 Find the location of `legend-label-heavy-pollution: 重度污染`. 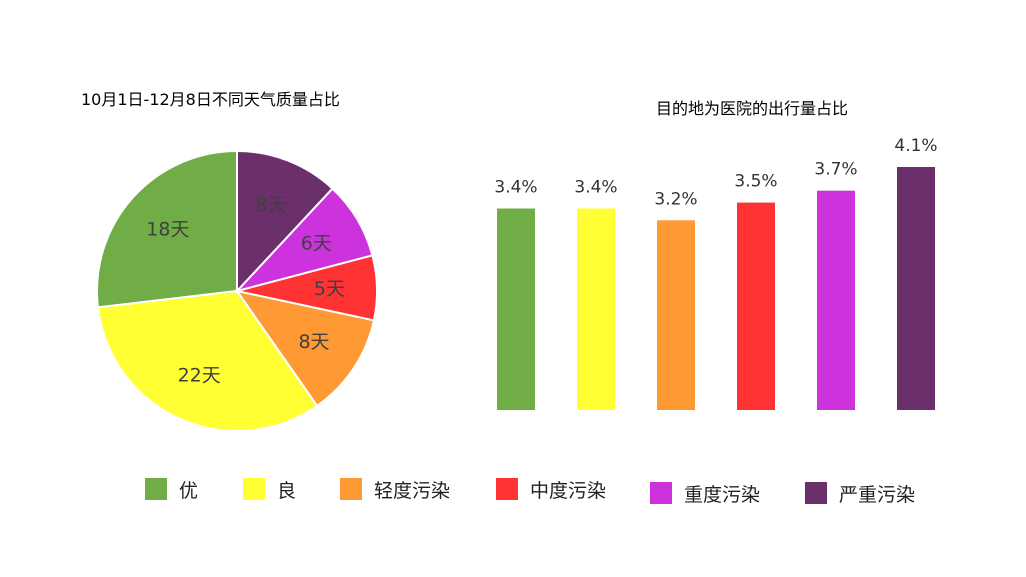

legend-label-heavy-pollution: 重度污染 is located at coordinates (722, 494).